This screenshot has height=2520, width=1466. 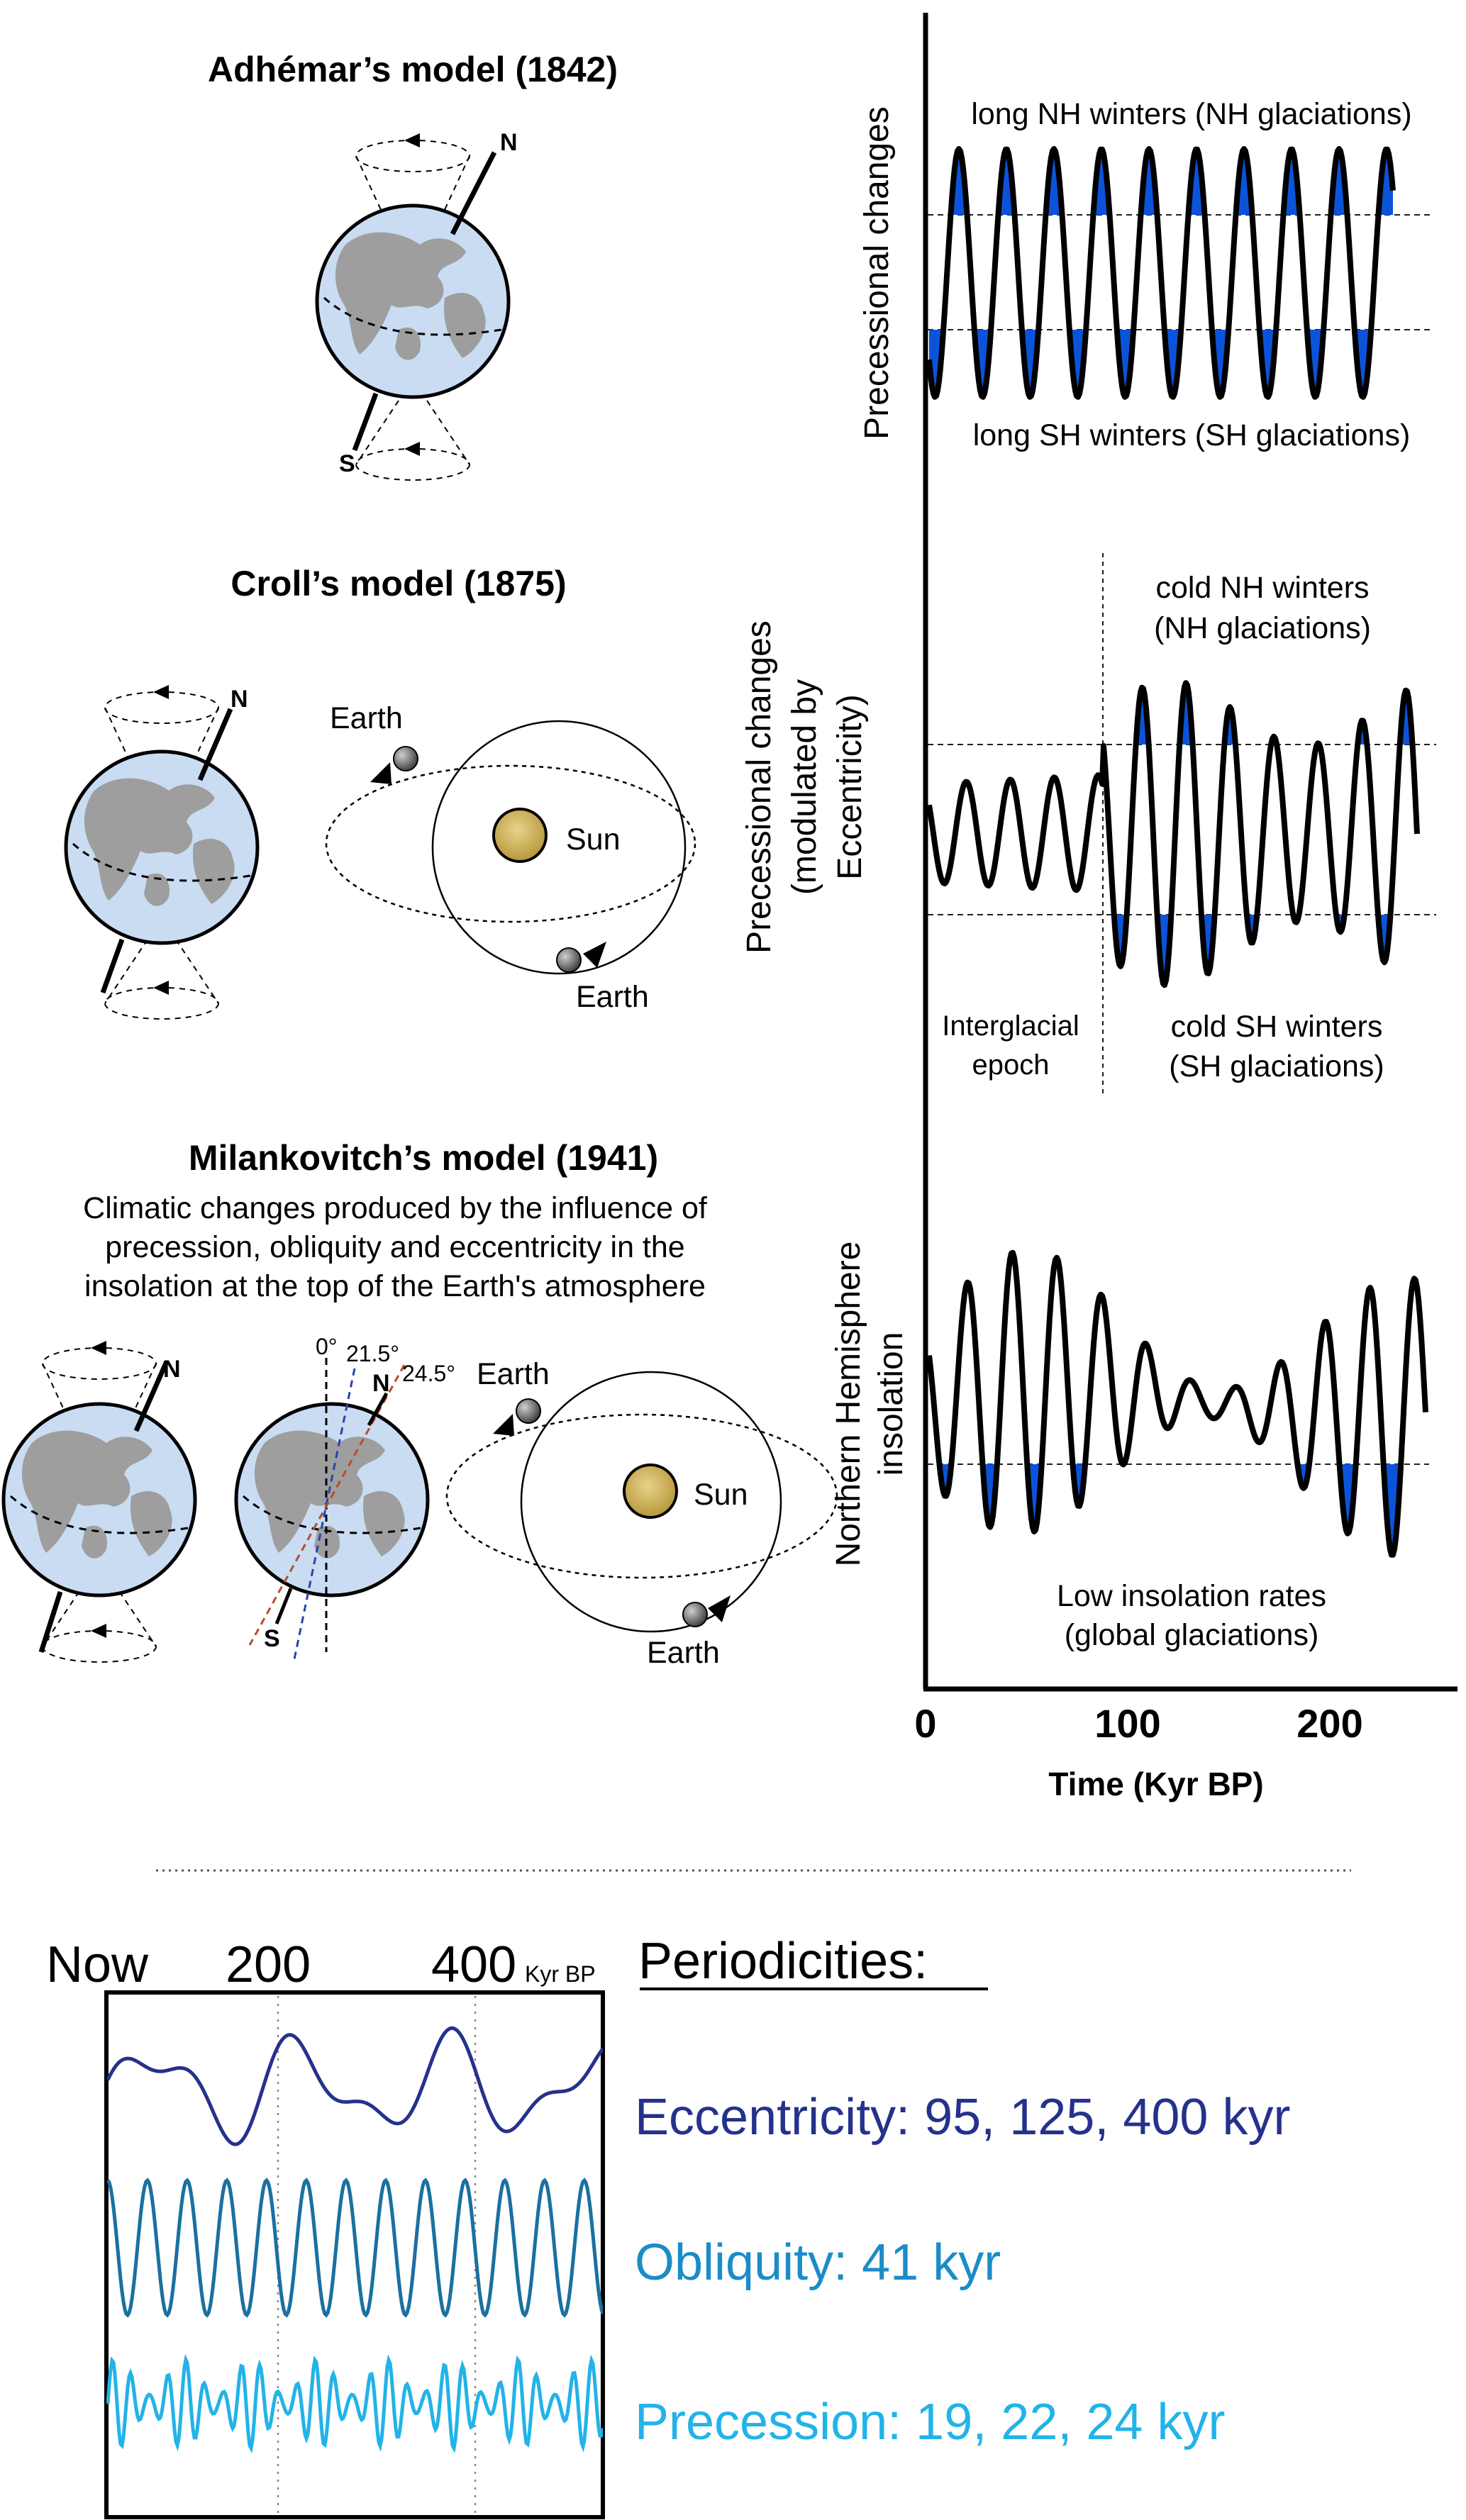 I want to click on angle-24-label: 24.5°, so click(x=428, y=1373).